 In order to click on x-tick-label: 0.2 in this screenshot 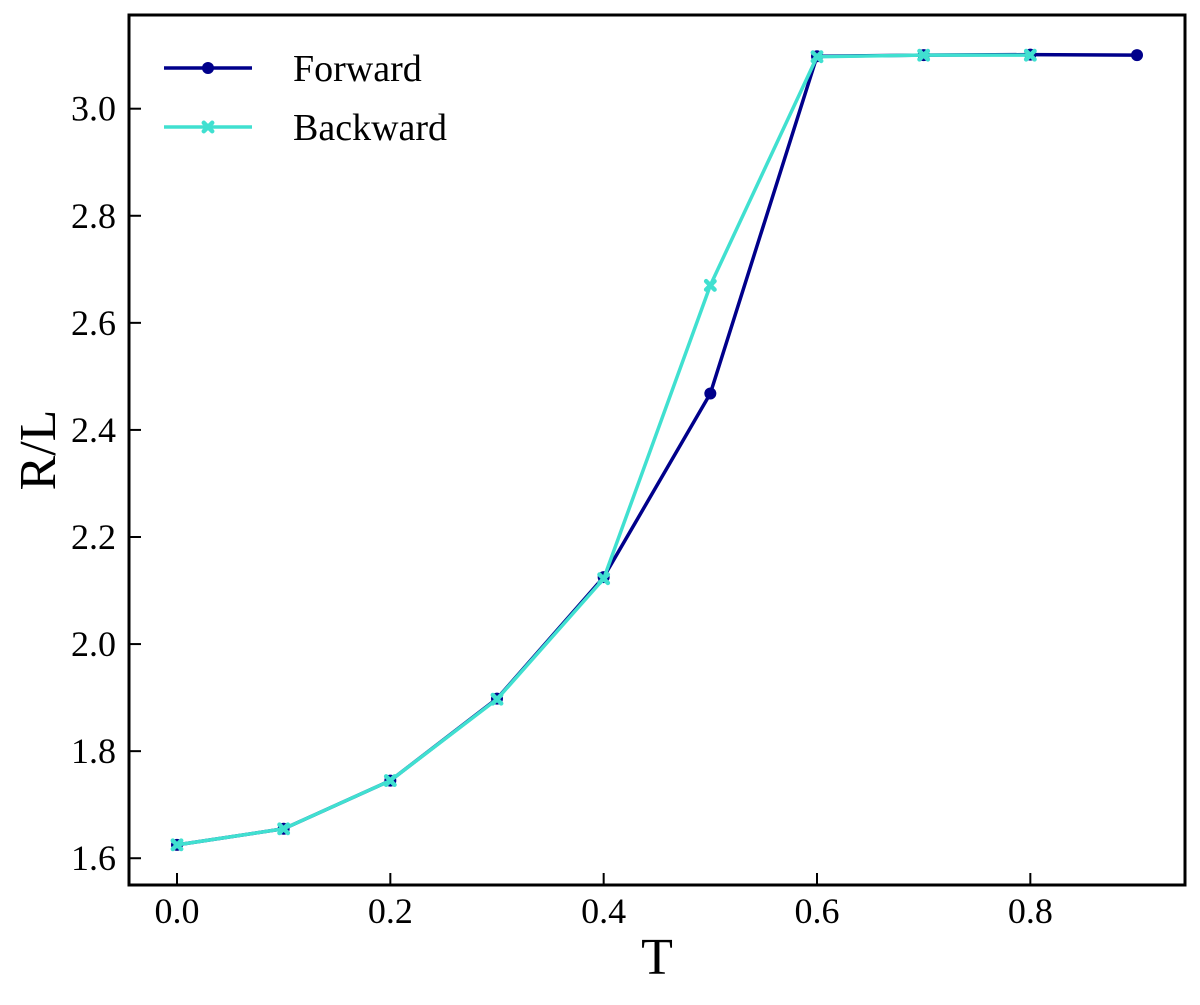, I will do `click(390, 911)`.